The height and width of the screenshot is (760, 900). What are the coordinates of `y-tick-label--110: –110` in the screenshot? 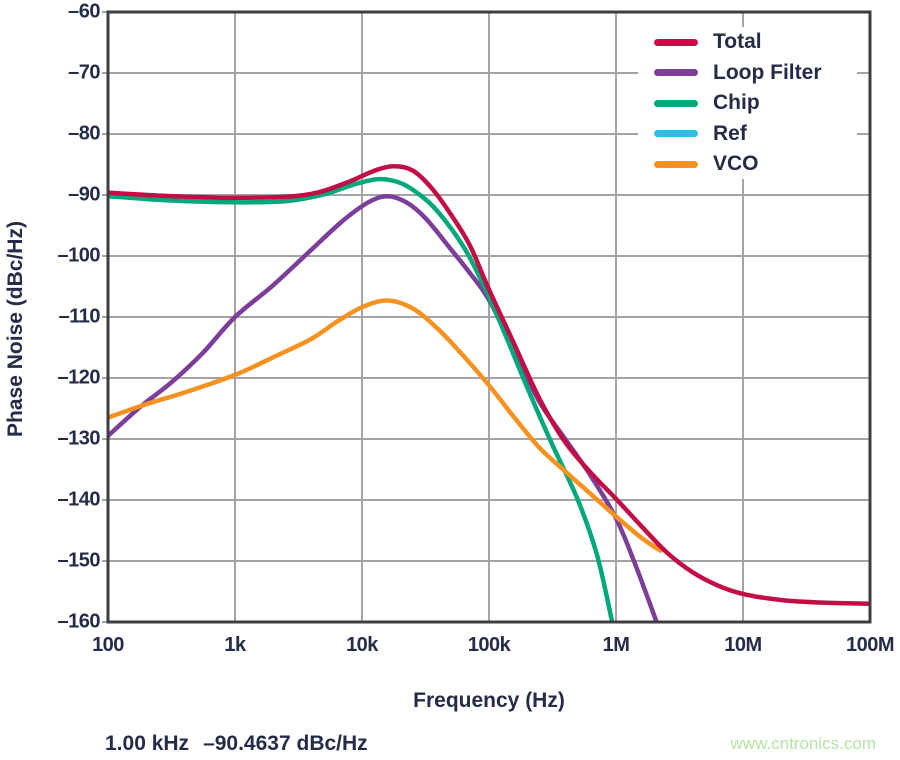 It's located at (79, 316).